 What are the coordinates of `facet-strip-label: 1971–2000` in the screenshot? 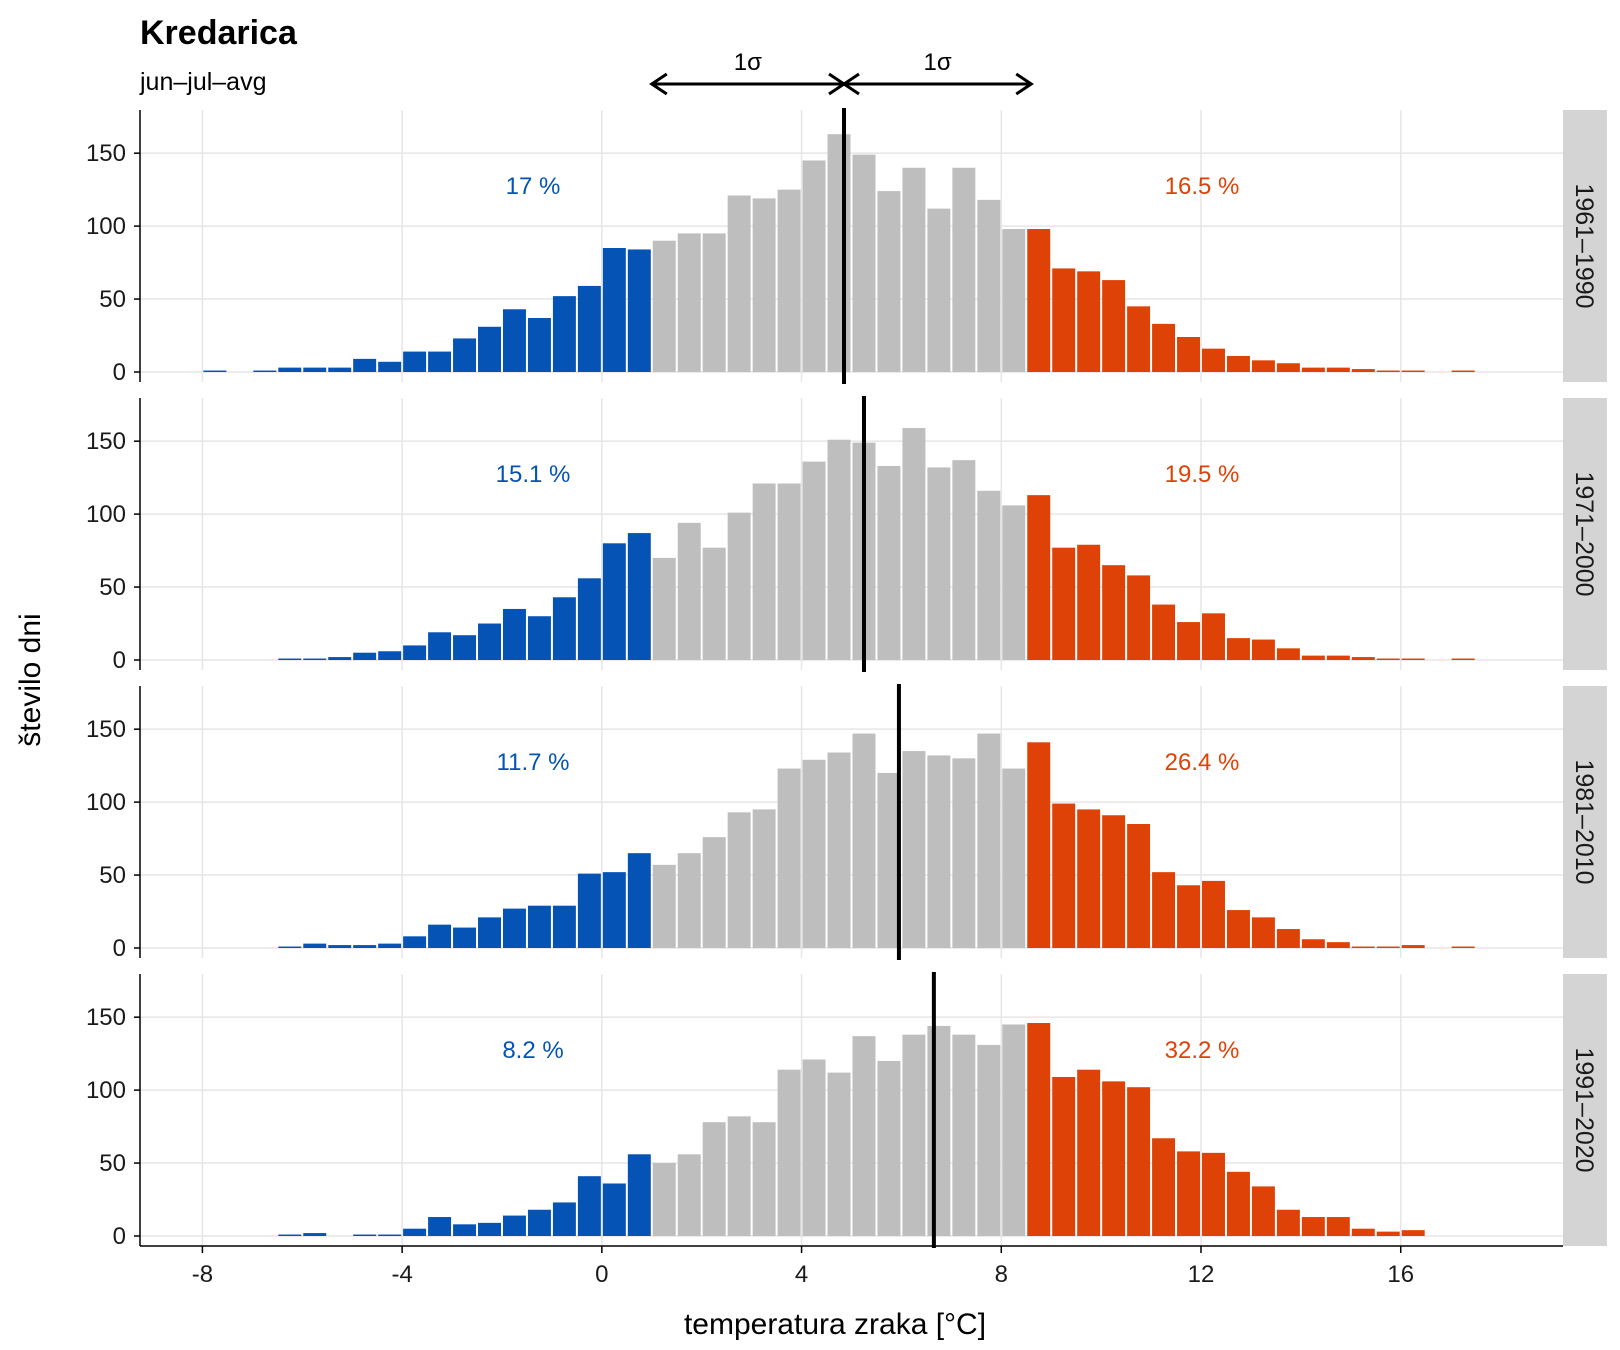 It's located at (1584, 533).